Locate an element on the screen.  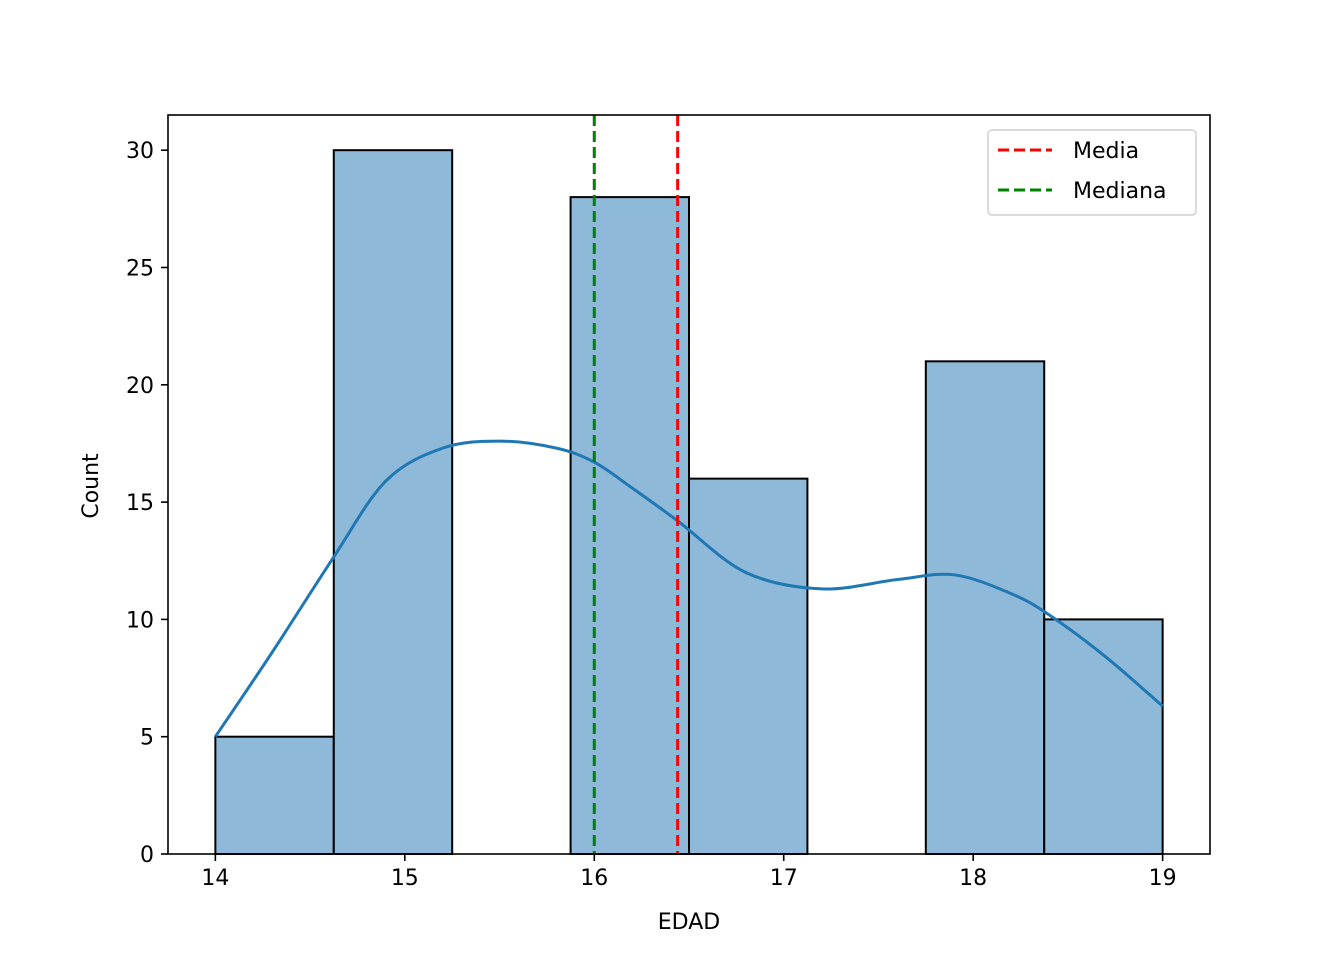
y-tick-label: 30 is located at coordinates (140, 151).